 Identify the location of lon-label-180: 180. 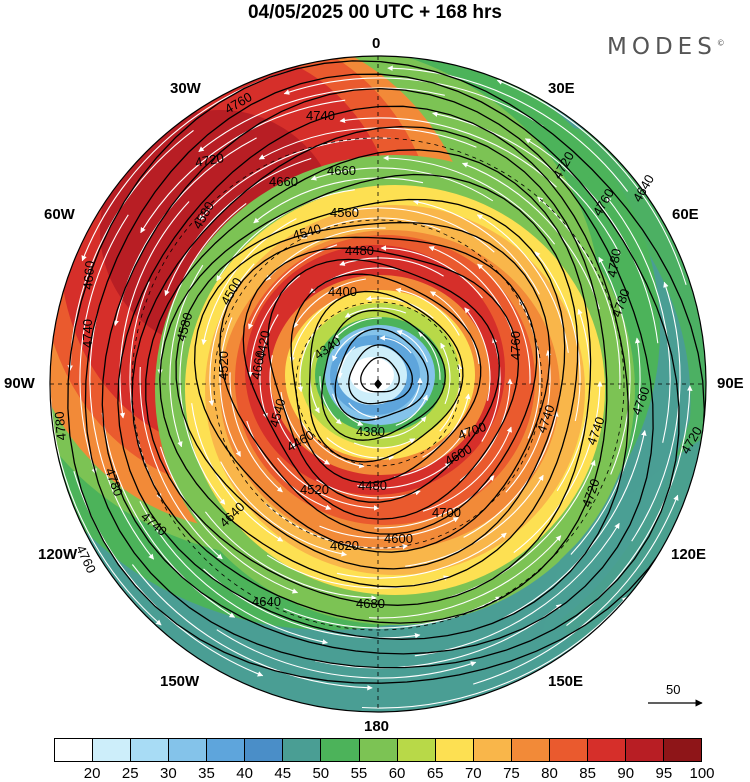
(377, 726).